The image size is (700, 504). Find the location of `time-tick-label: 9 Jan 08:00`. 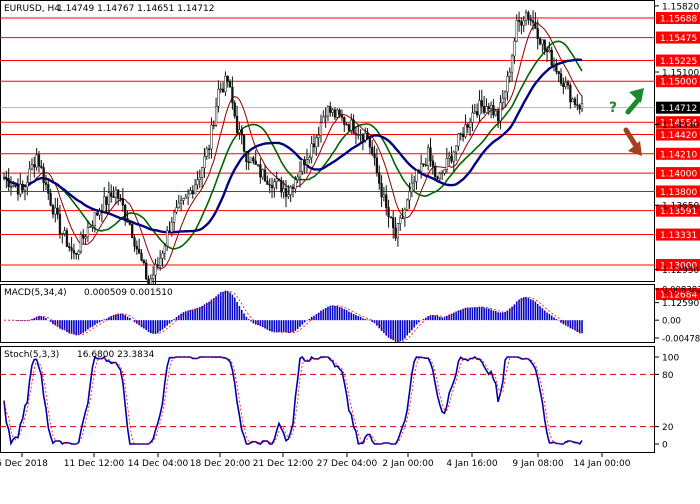

time-tick-label: 9 Jan 08:00 is located at coordinates (538, 464).